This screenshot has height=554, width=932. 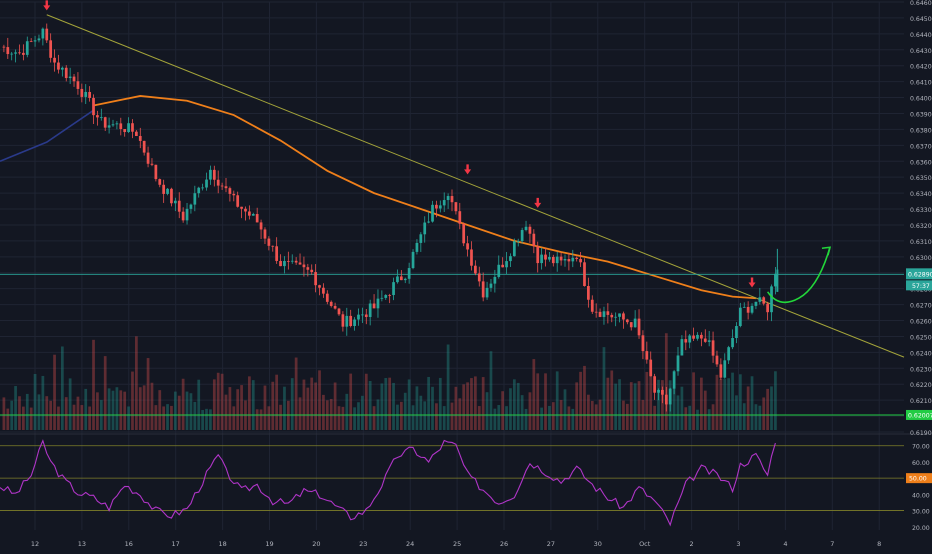 What do you see at coordinates (832, 544) in the screenshot?
I see `x-tick-label: 7` at bounding box center [832, 544].